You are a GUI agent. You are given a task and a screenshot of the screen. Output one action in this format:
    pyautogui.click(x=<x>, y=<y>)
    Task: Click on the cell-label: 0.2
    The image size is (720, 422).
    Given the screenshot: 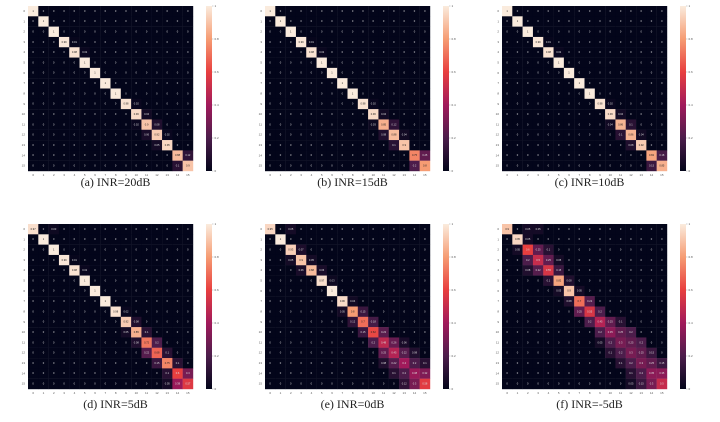 What is the action you would take?
    pyautogui.click(x=631, y=363)
    